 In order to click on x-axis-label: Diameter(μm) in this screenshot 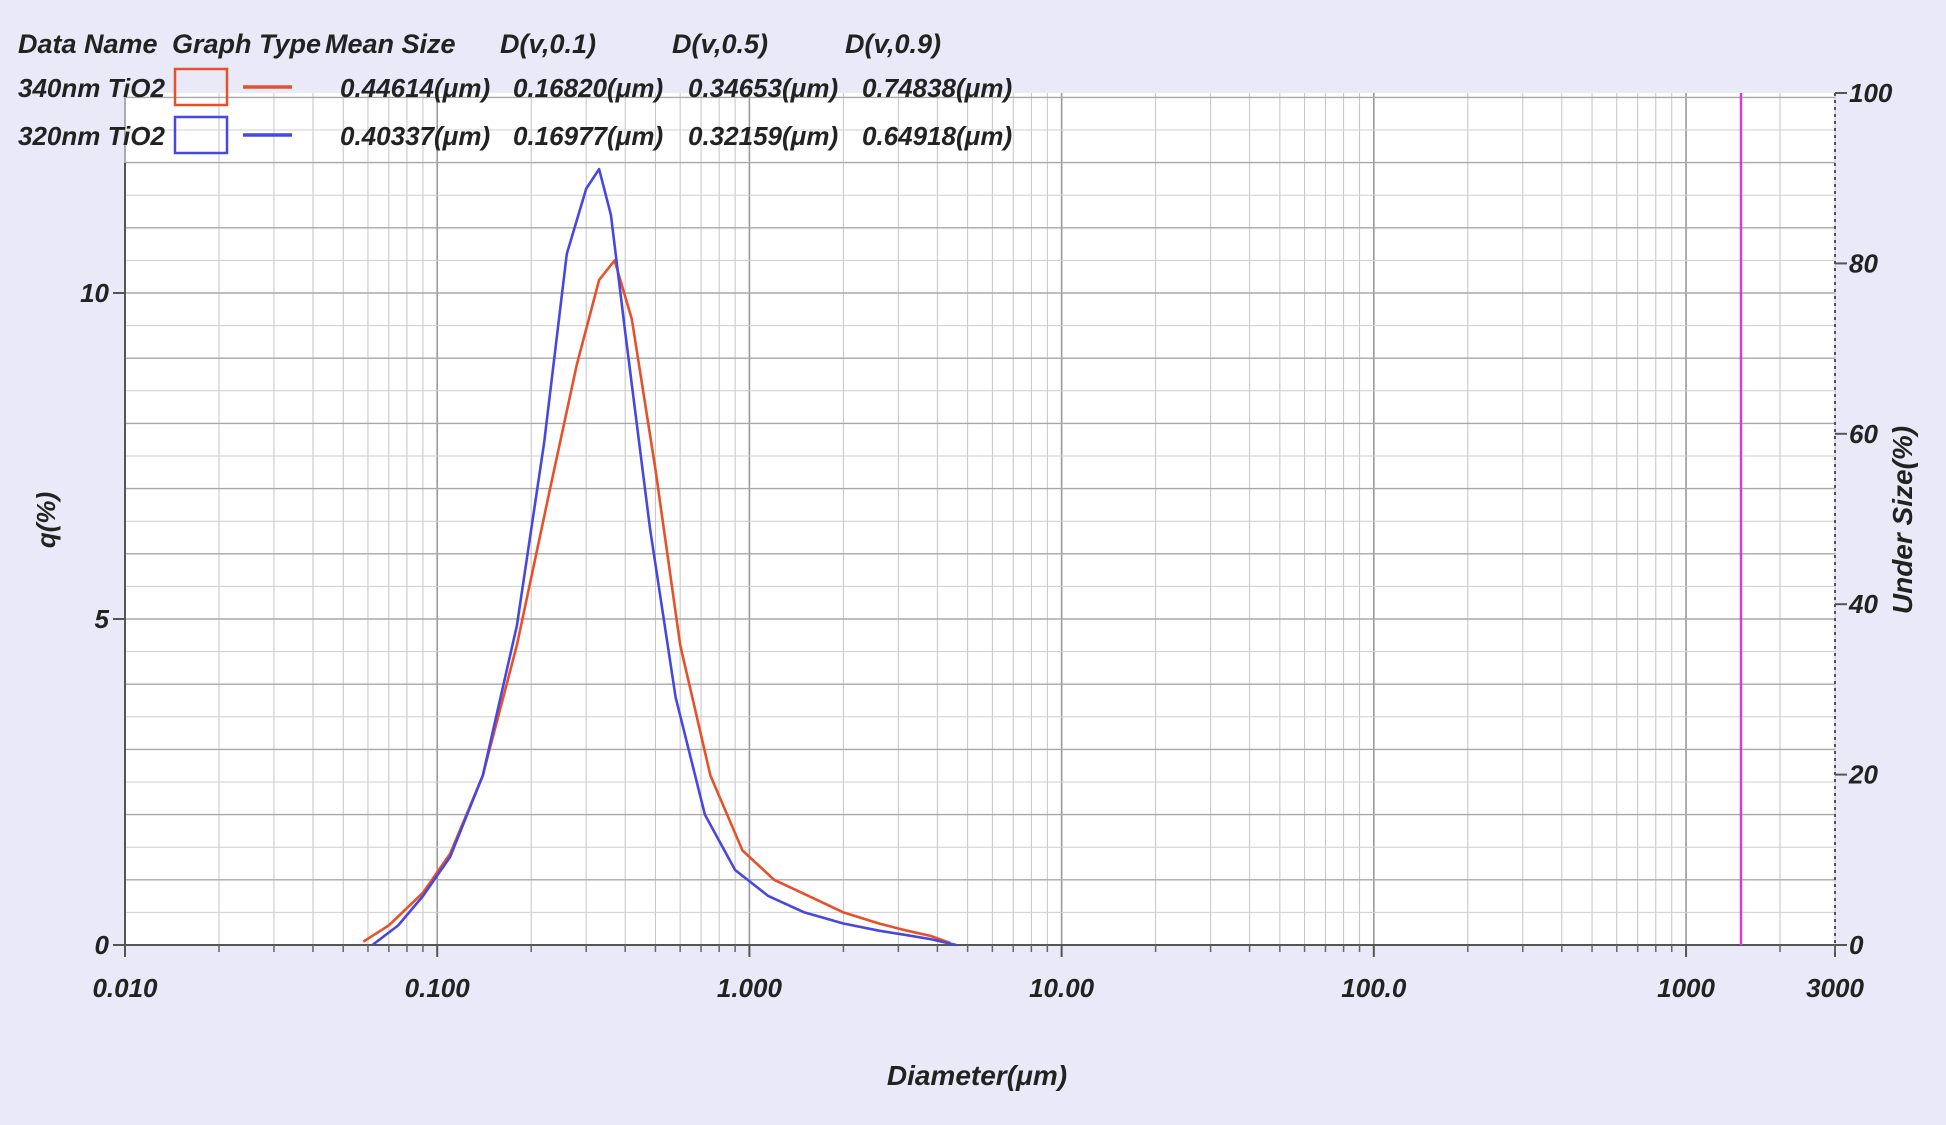, I will do `click(977, 1075)`.